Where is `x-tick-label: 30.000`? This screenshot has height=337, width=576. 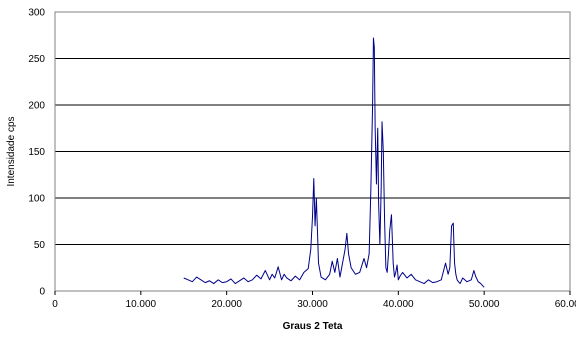
x-tick-label: 30.000 is located at coordinates (312, 304).